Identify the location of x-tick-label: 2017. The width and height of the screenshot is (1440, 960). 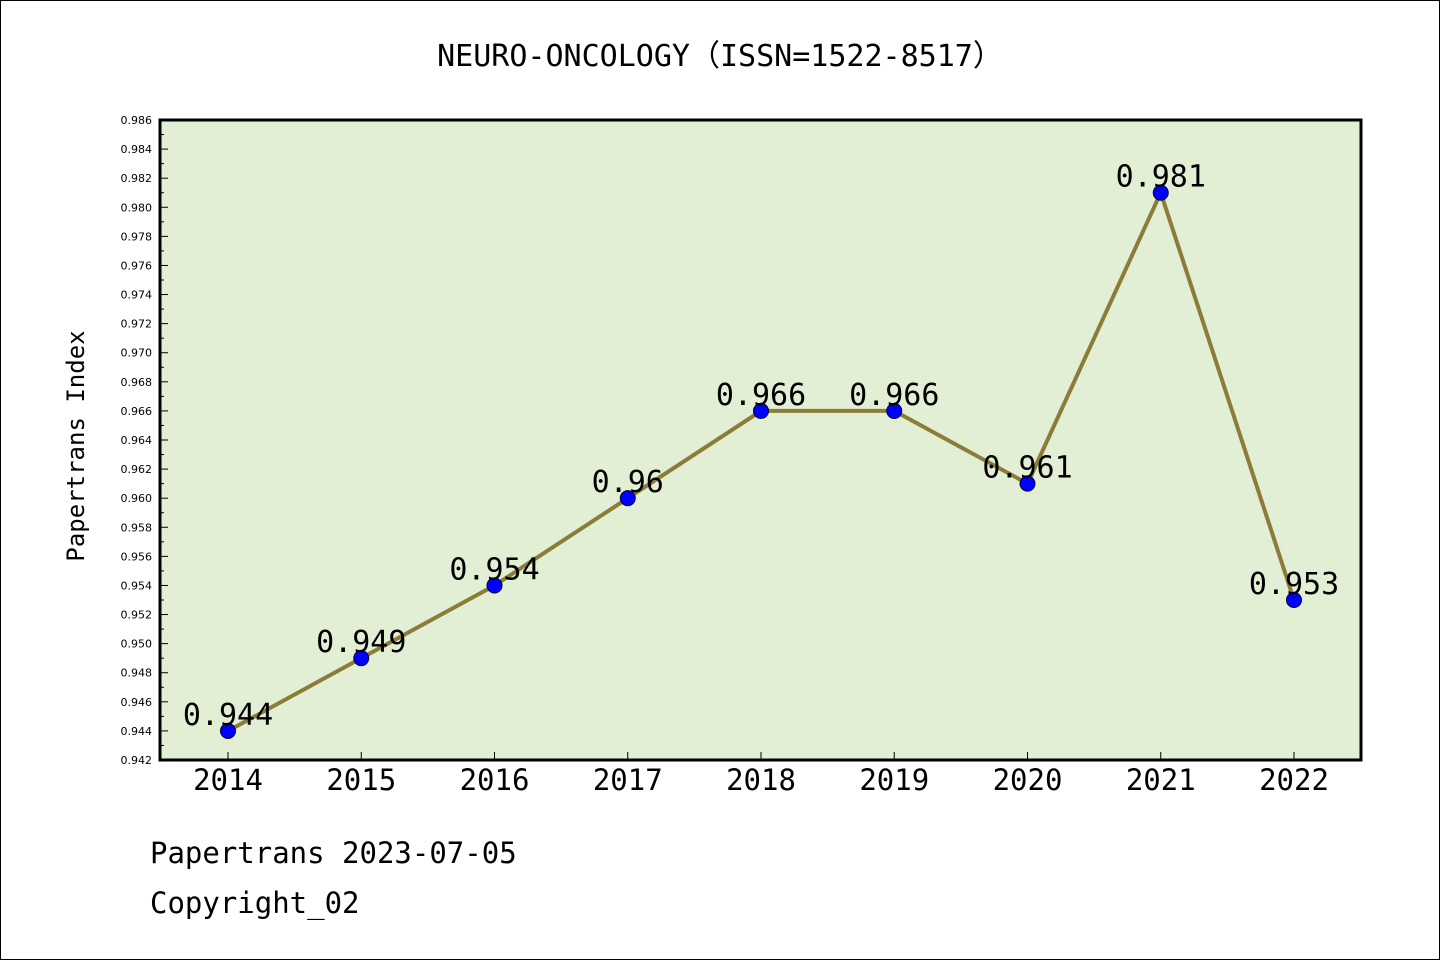
(628, 780).